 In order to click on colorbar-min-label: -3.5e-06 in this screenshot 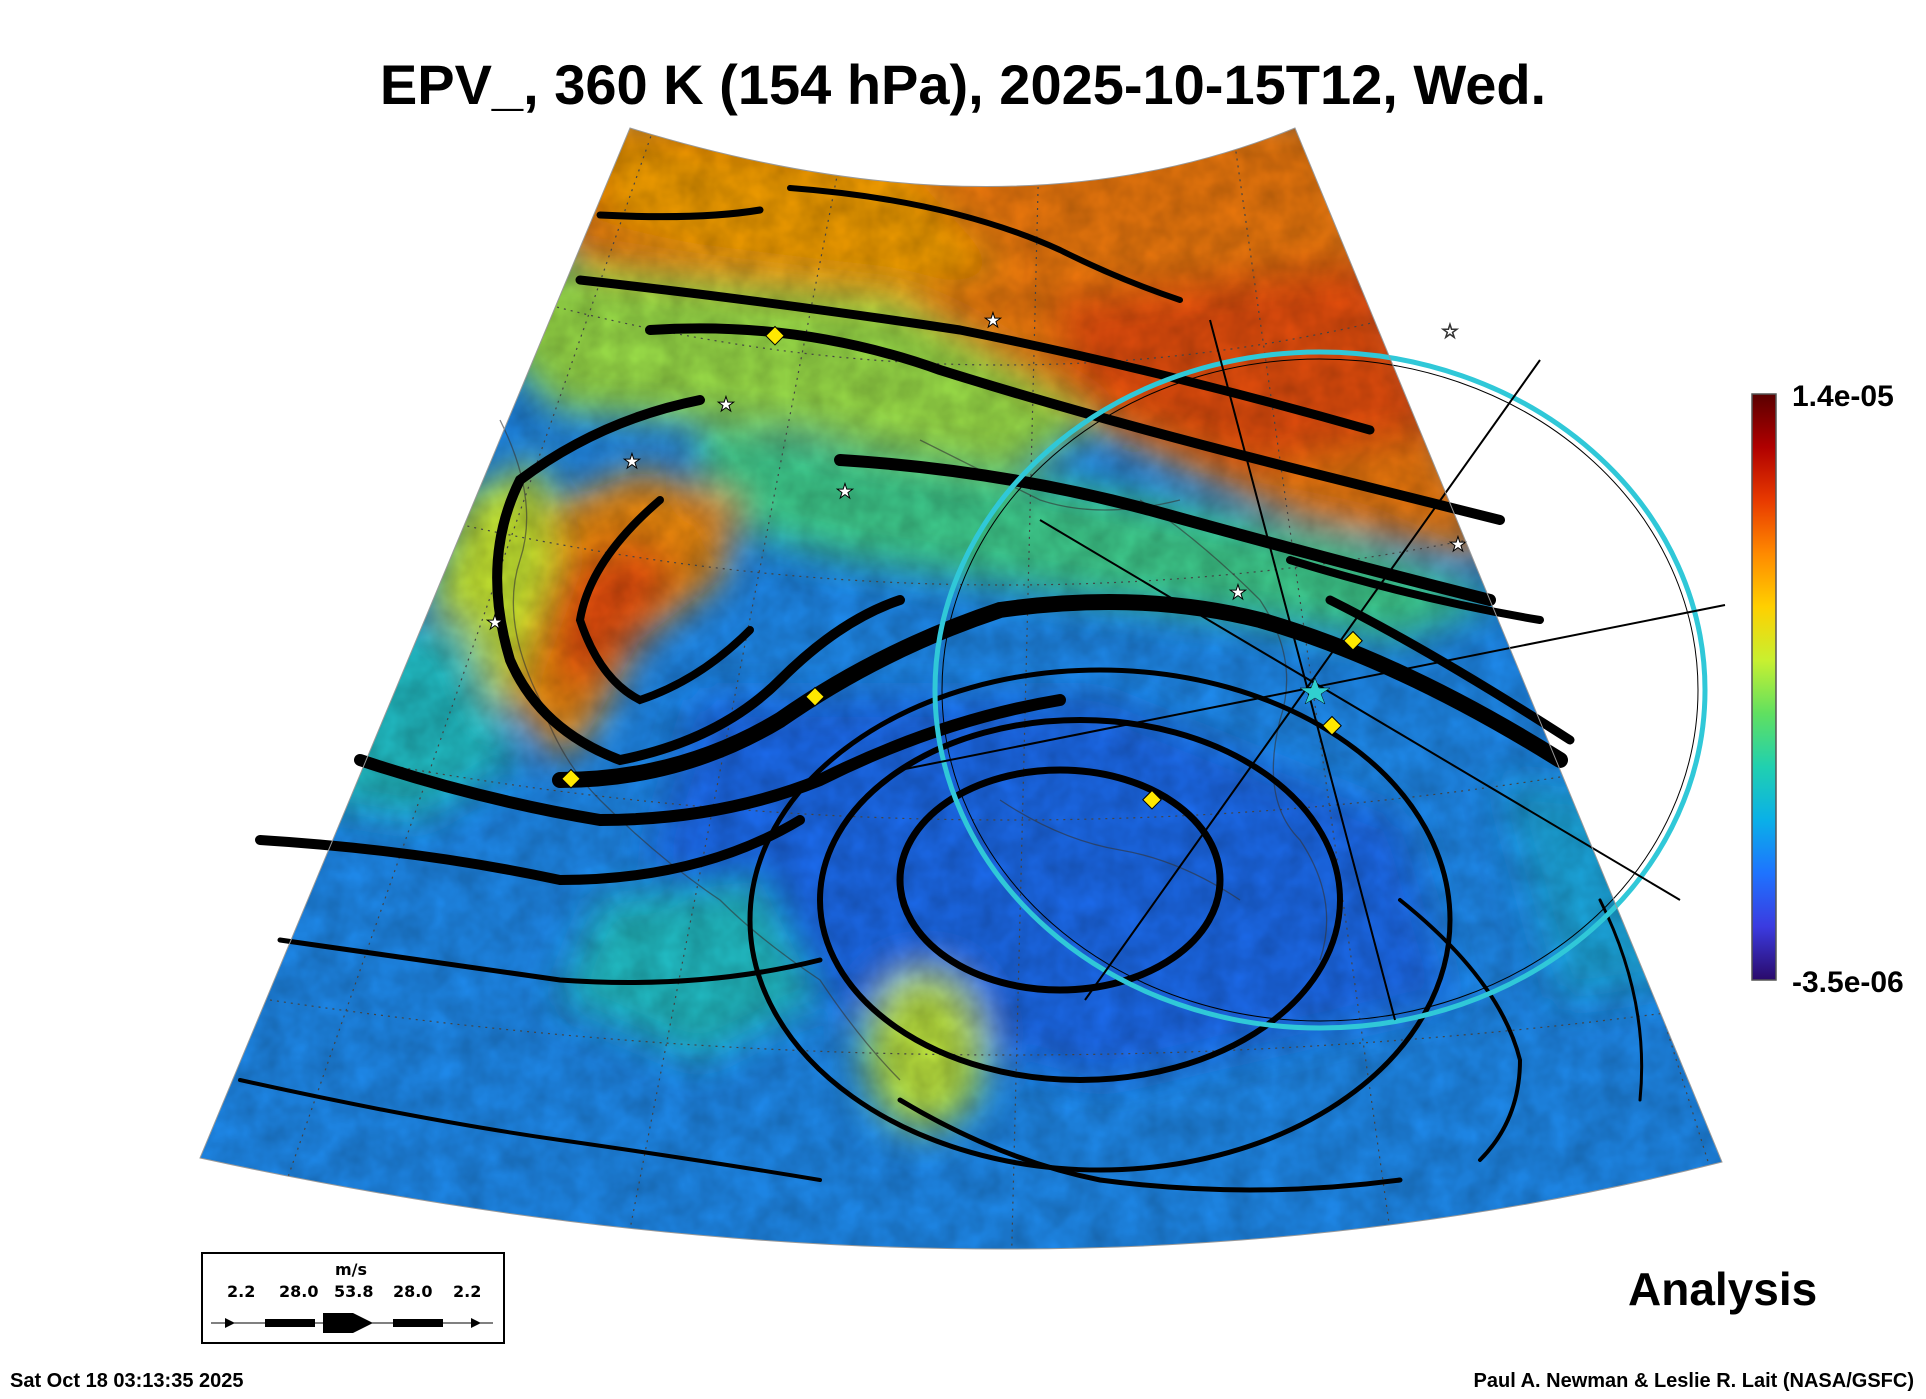, I will do `click(1848, 982)`.